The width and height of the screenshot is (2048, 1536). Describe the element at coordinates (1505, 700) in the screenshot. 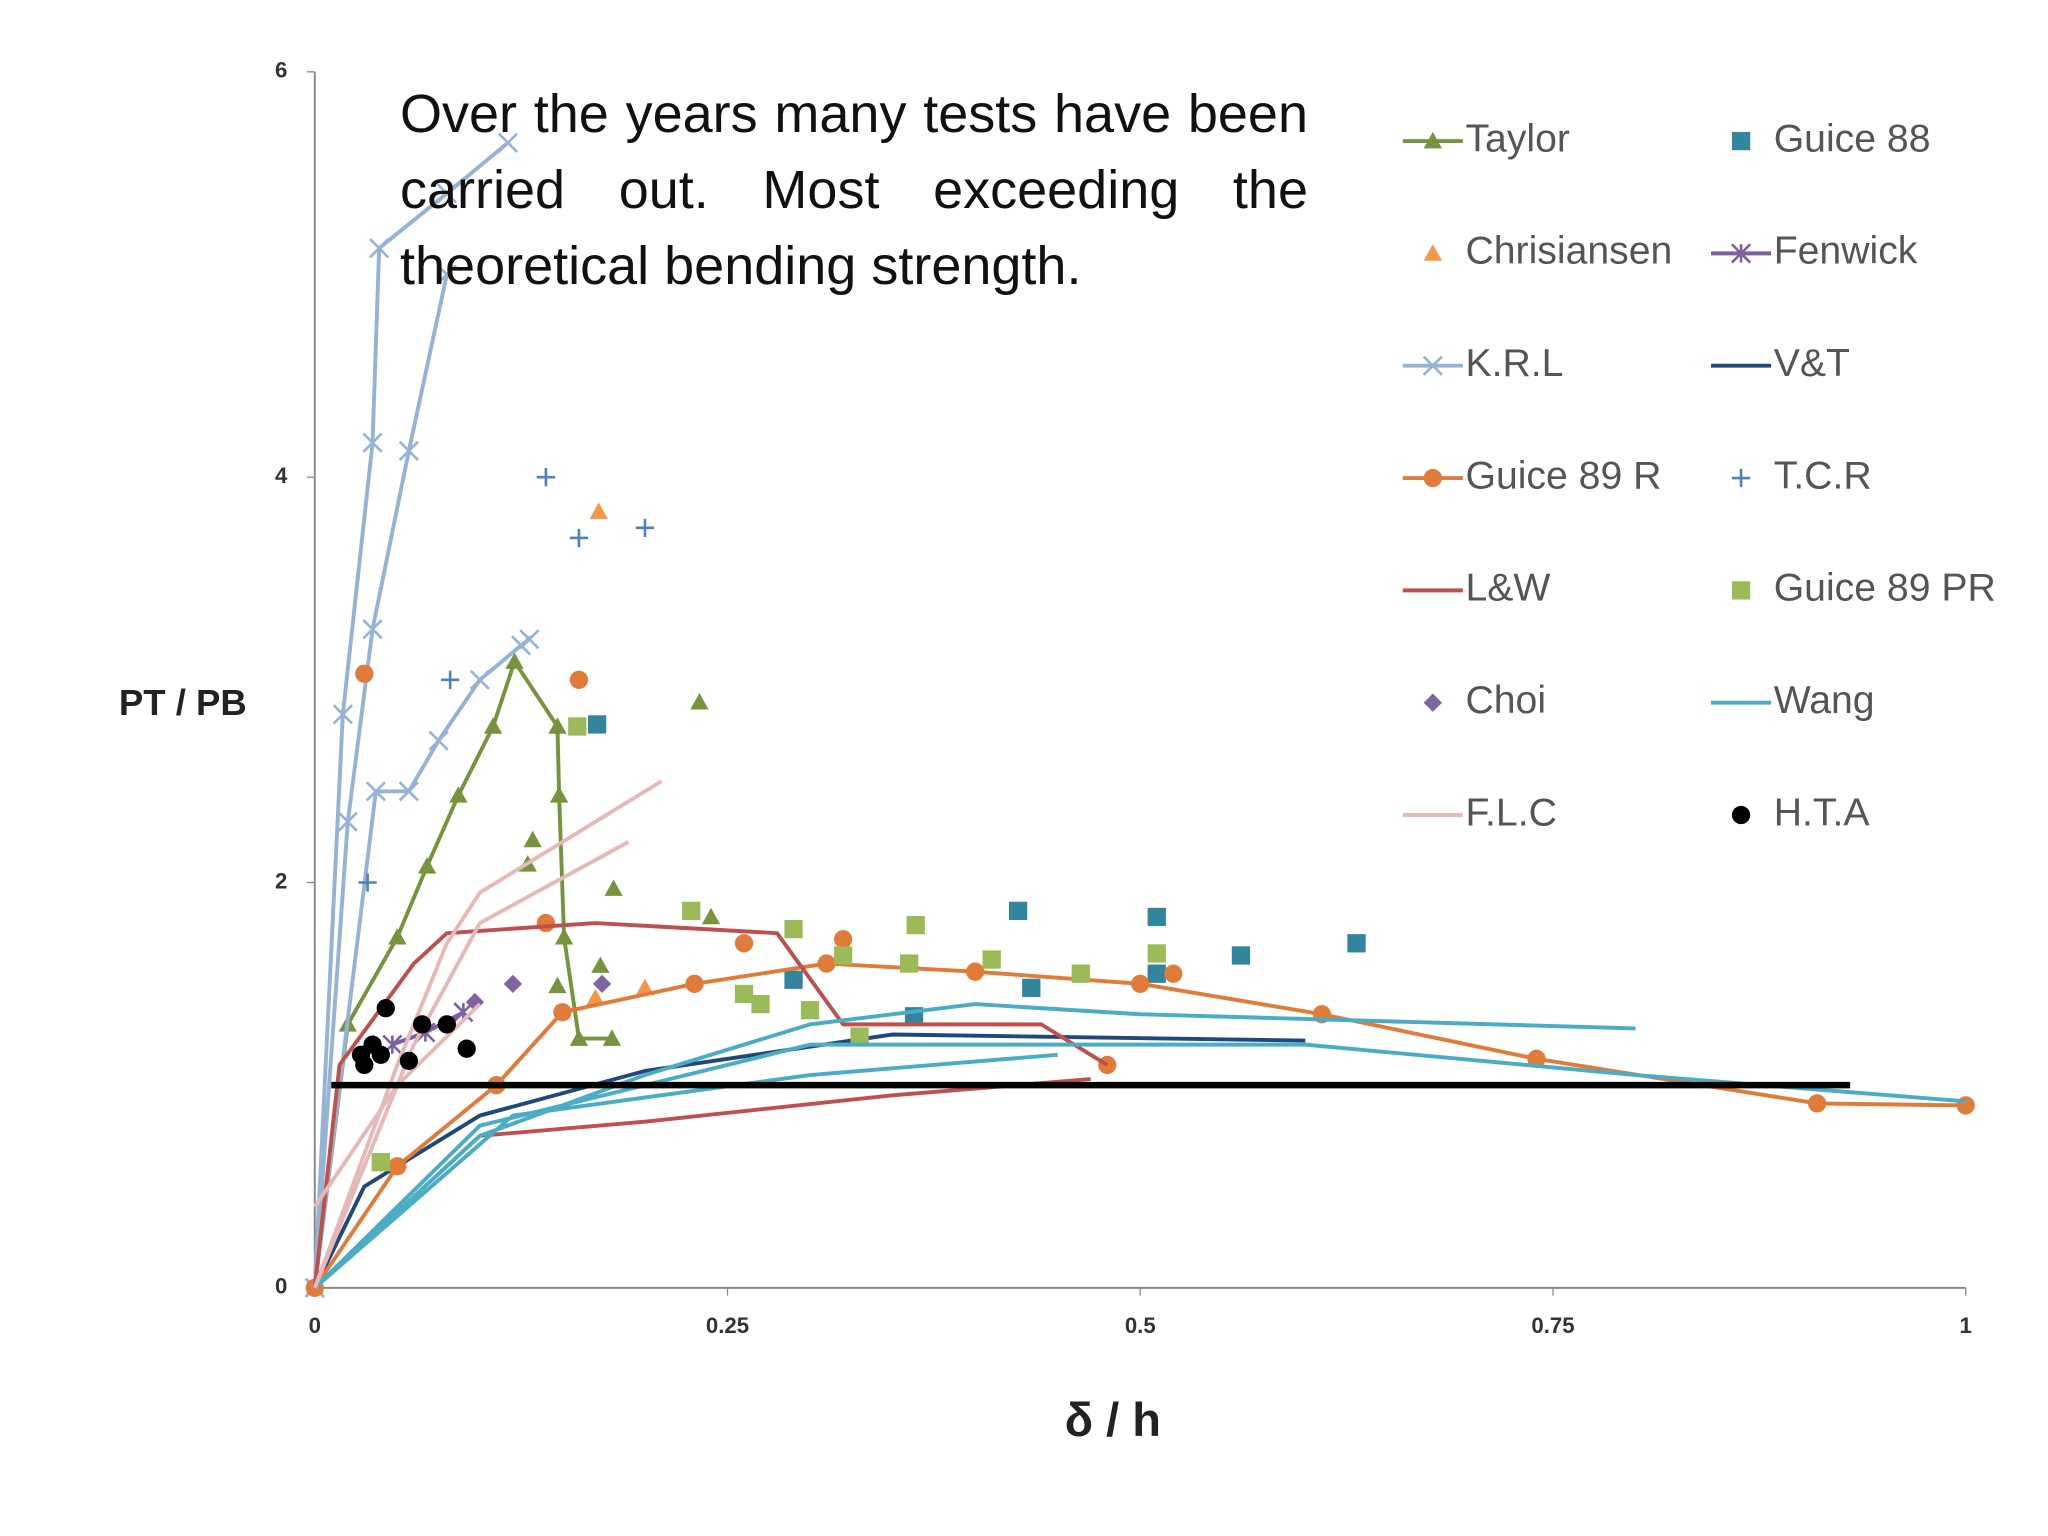

I see `legend-label: Choi` at that location.